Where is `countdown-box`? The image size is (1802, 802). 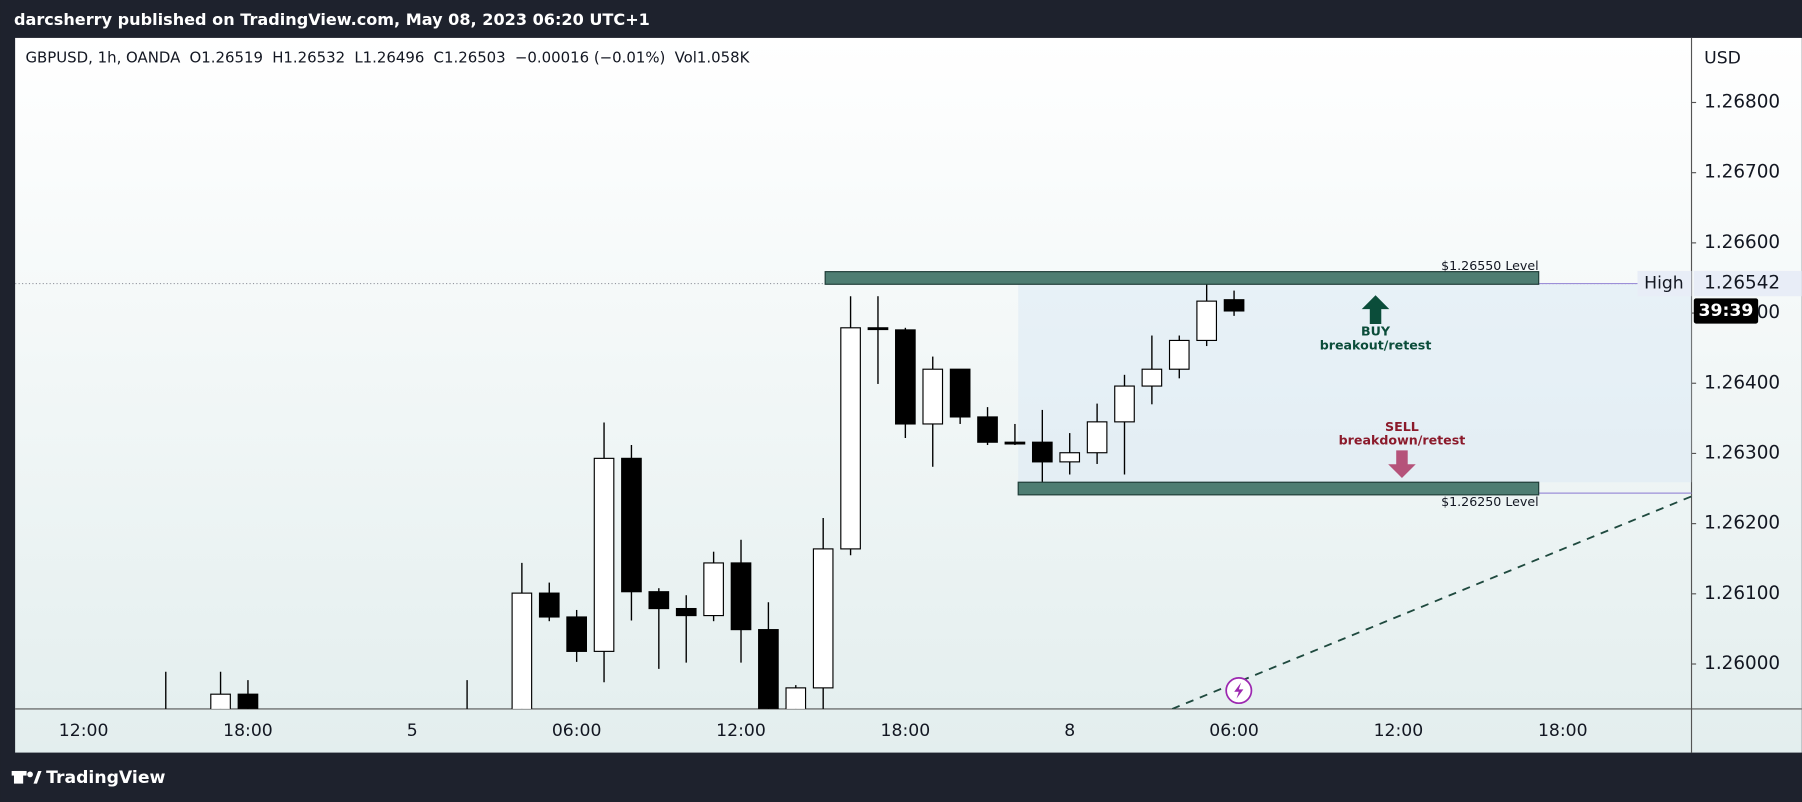
countdown-box is located at coordinates (1726, 311).